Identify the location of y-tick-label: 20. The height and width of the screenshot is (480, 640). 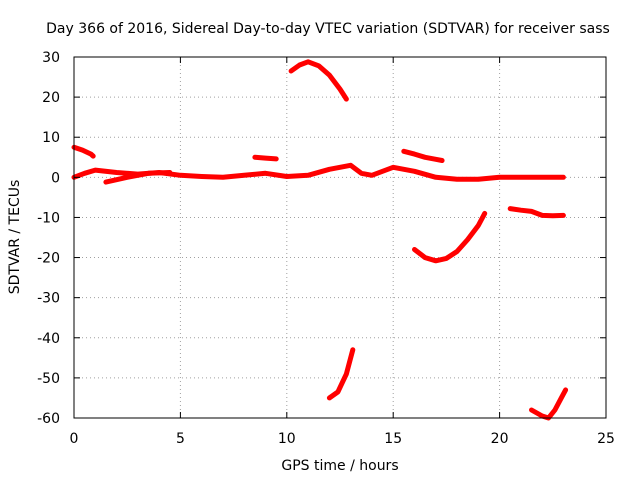
(51, 98).